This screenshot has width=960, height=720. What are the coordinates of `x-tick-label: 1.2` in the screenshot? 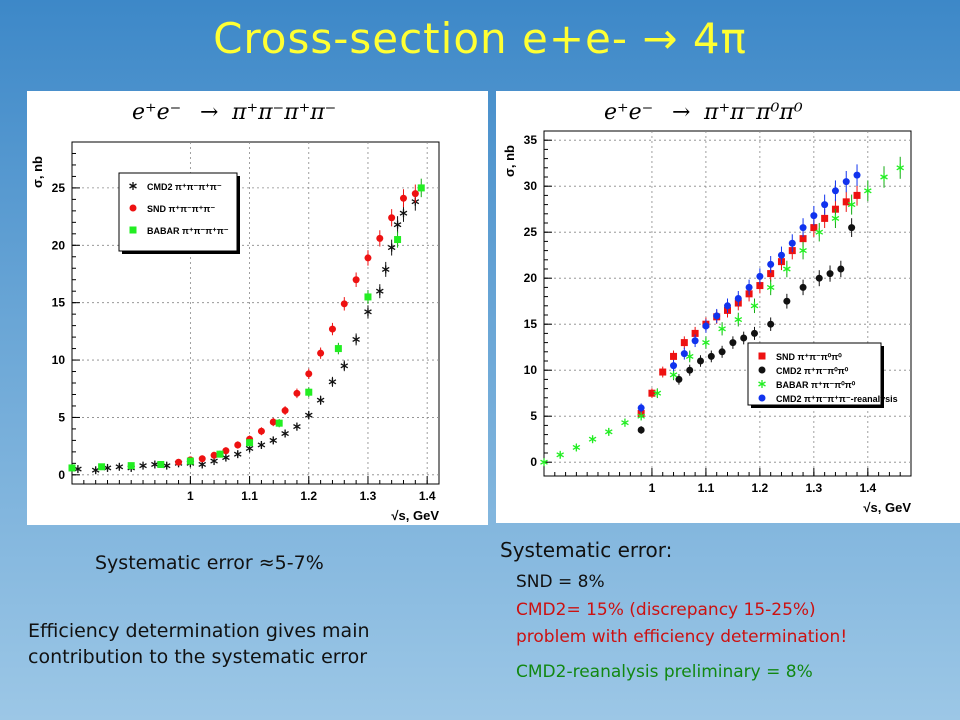 It's located at (760, 488).